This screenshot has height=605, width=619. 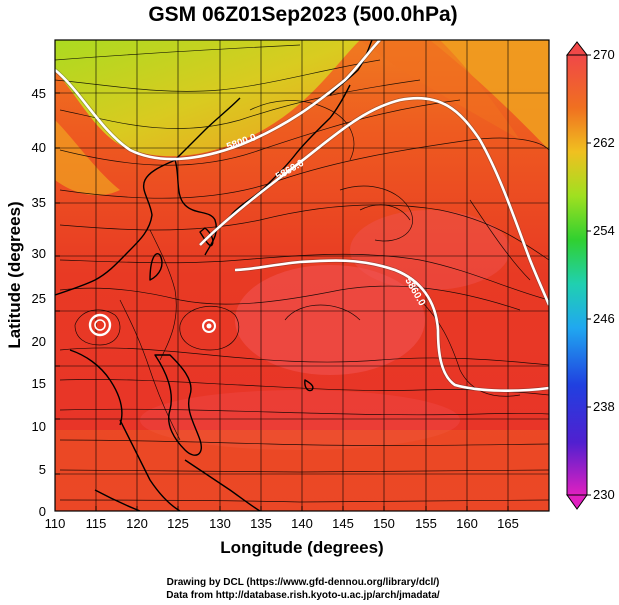 I want to click on colorbar-lower-extension, so click(x=577, y=502).